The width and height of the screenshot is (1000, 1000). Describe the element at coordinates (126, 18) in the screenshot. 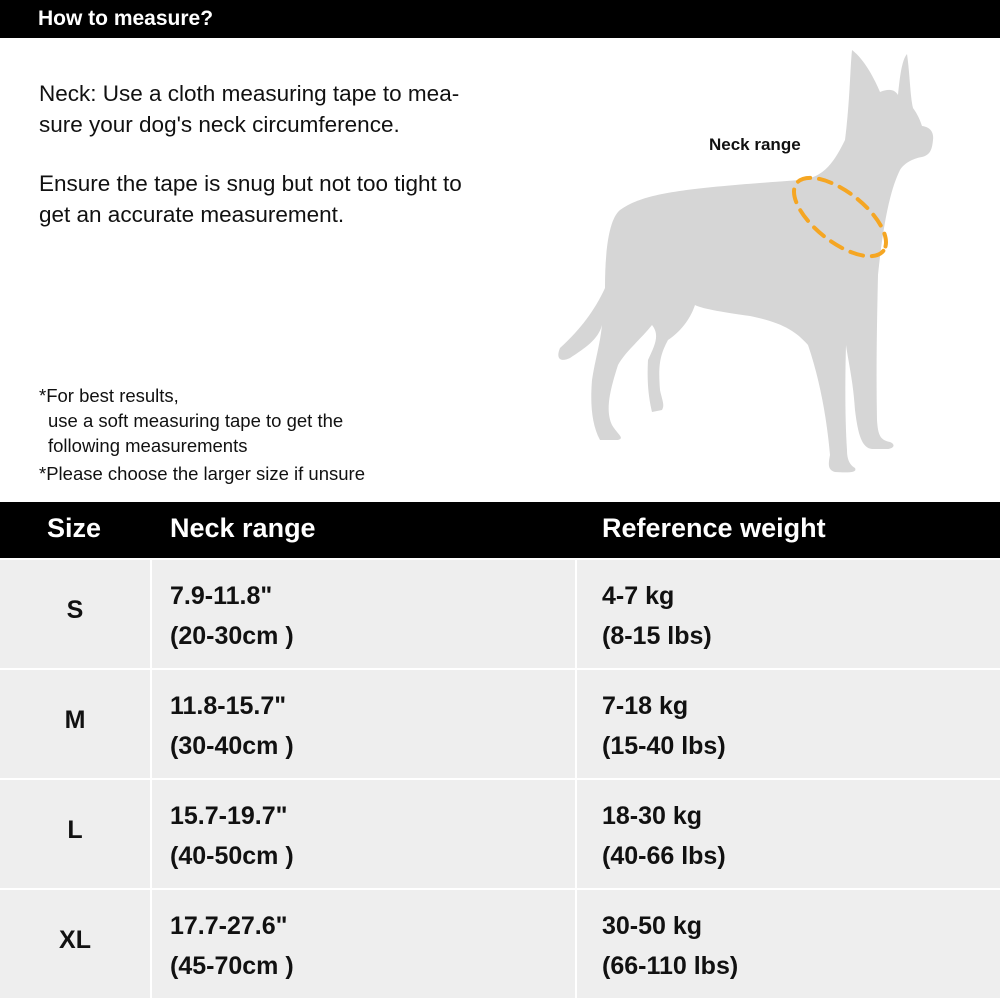

I see `page-title: How to measure?` at that location.